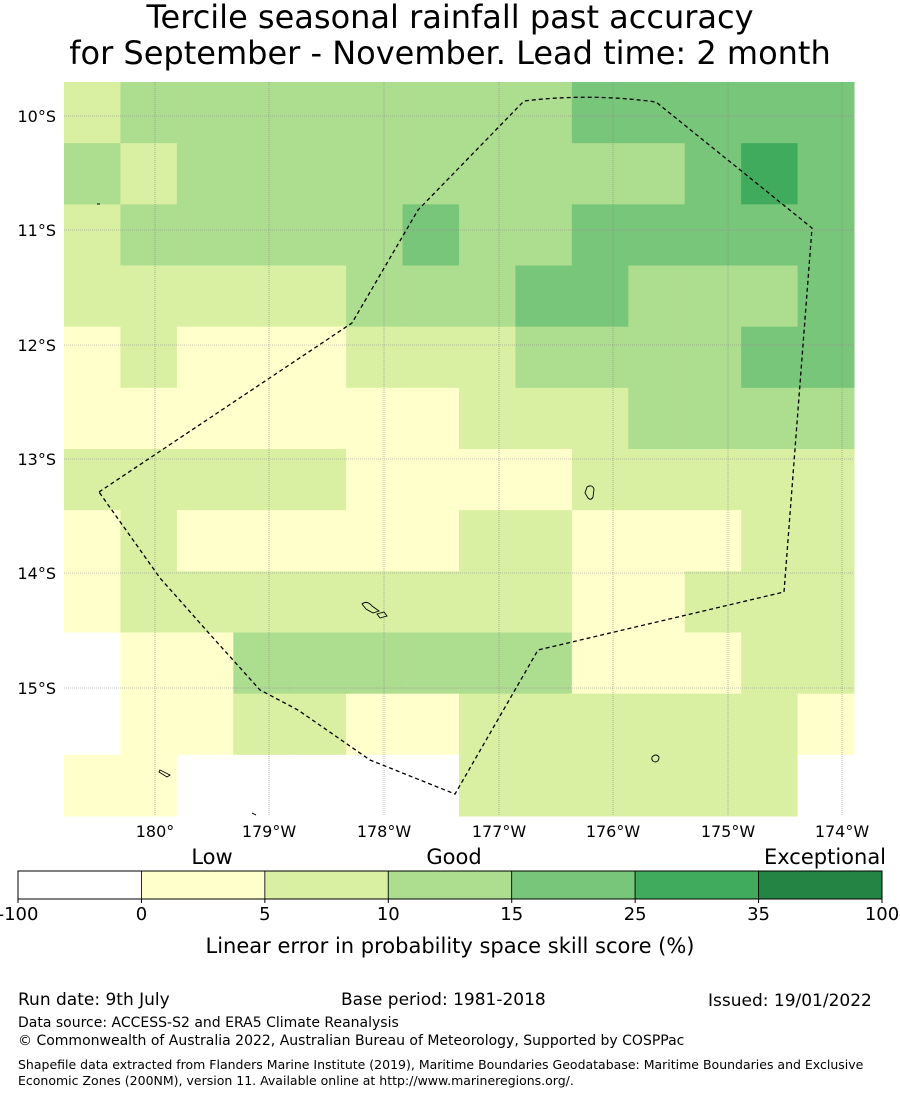 The height and width of the screenshot is (1095, 900). I want to click on colorbar-tick-label: 0, so click(141, 914).